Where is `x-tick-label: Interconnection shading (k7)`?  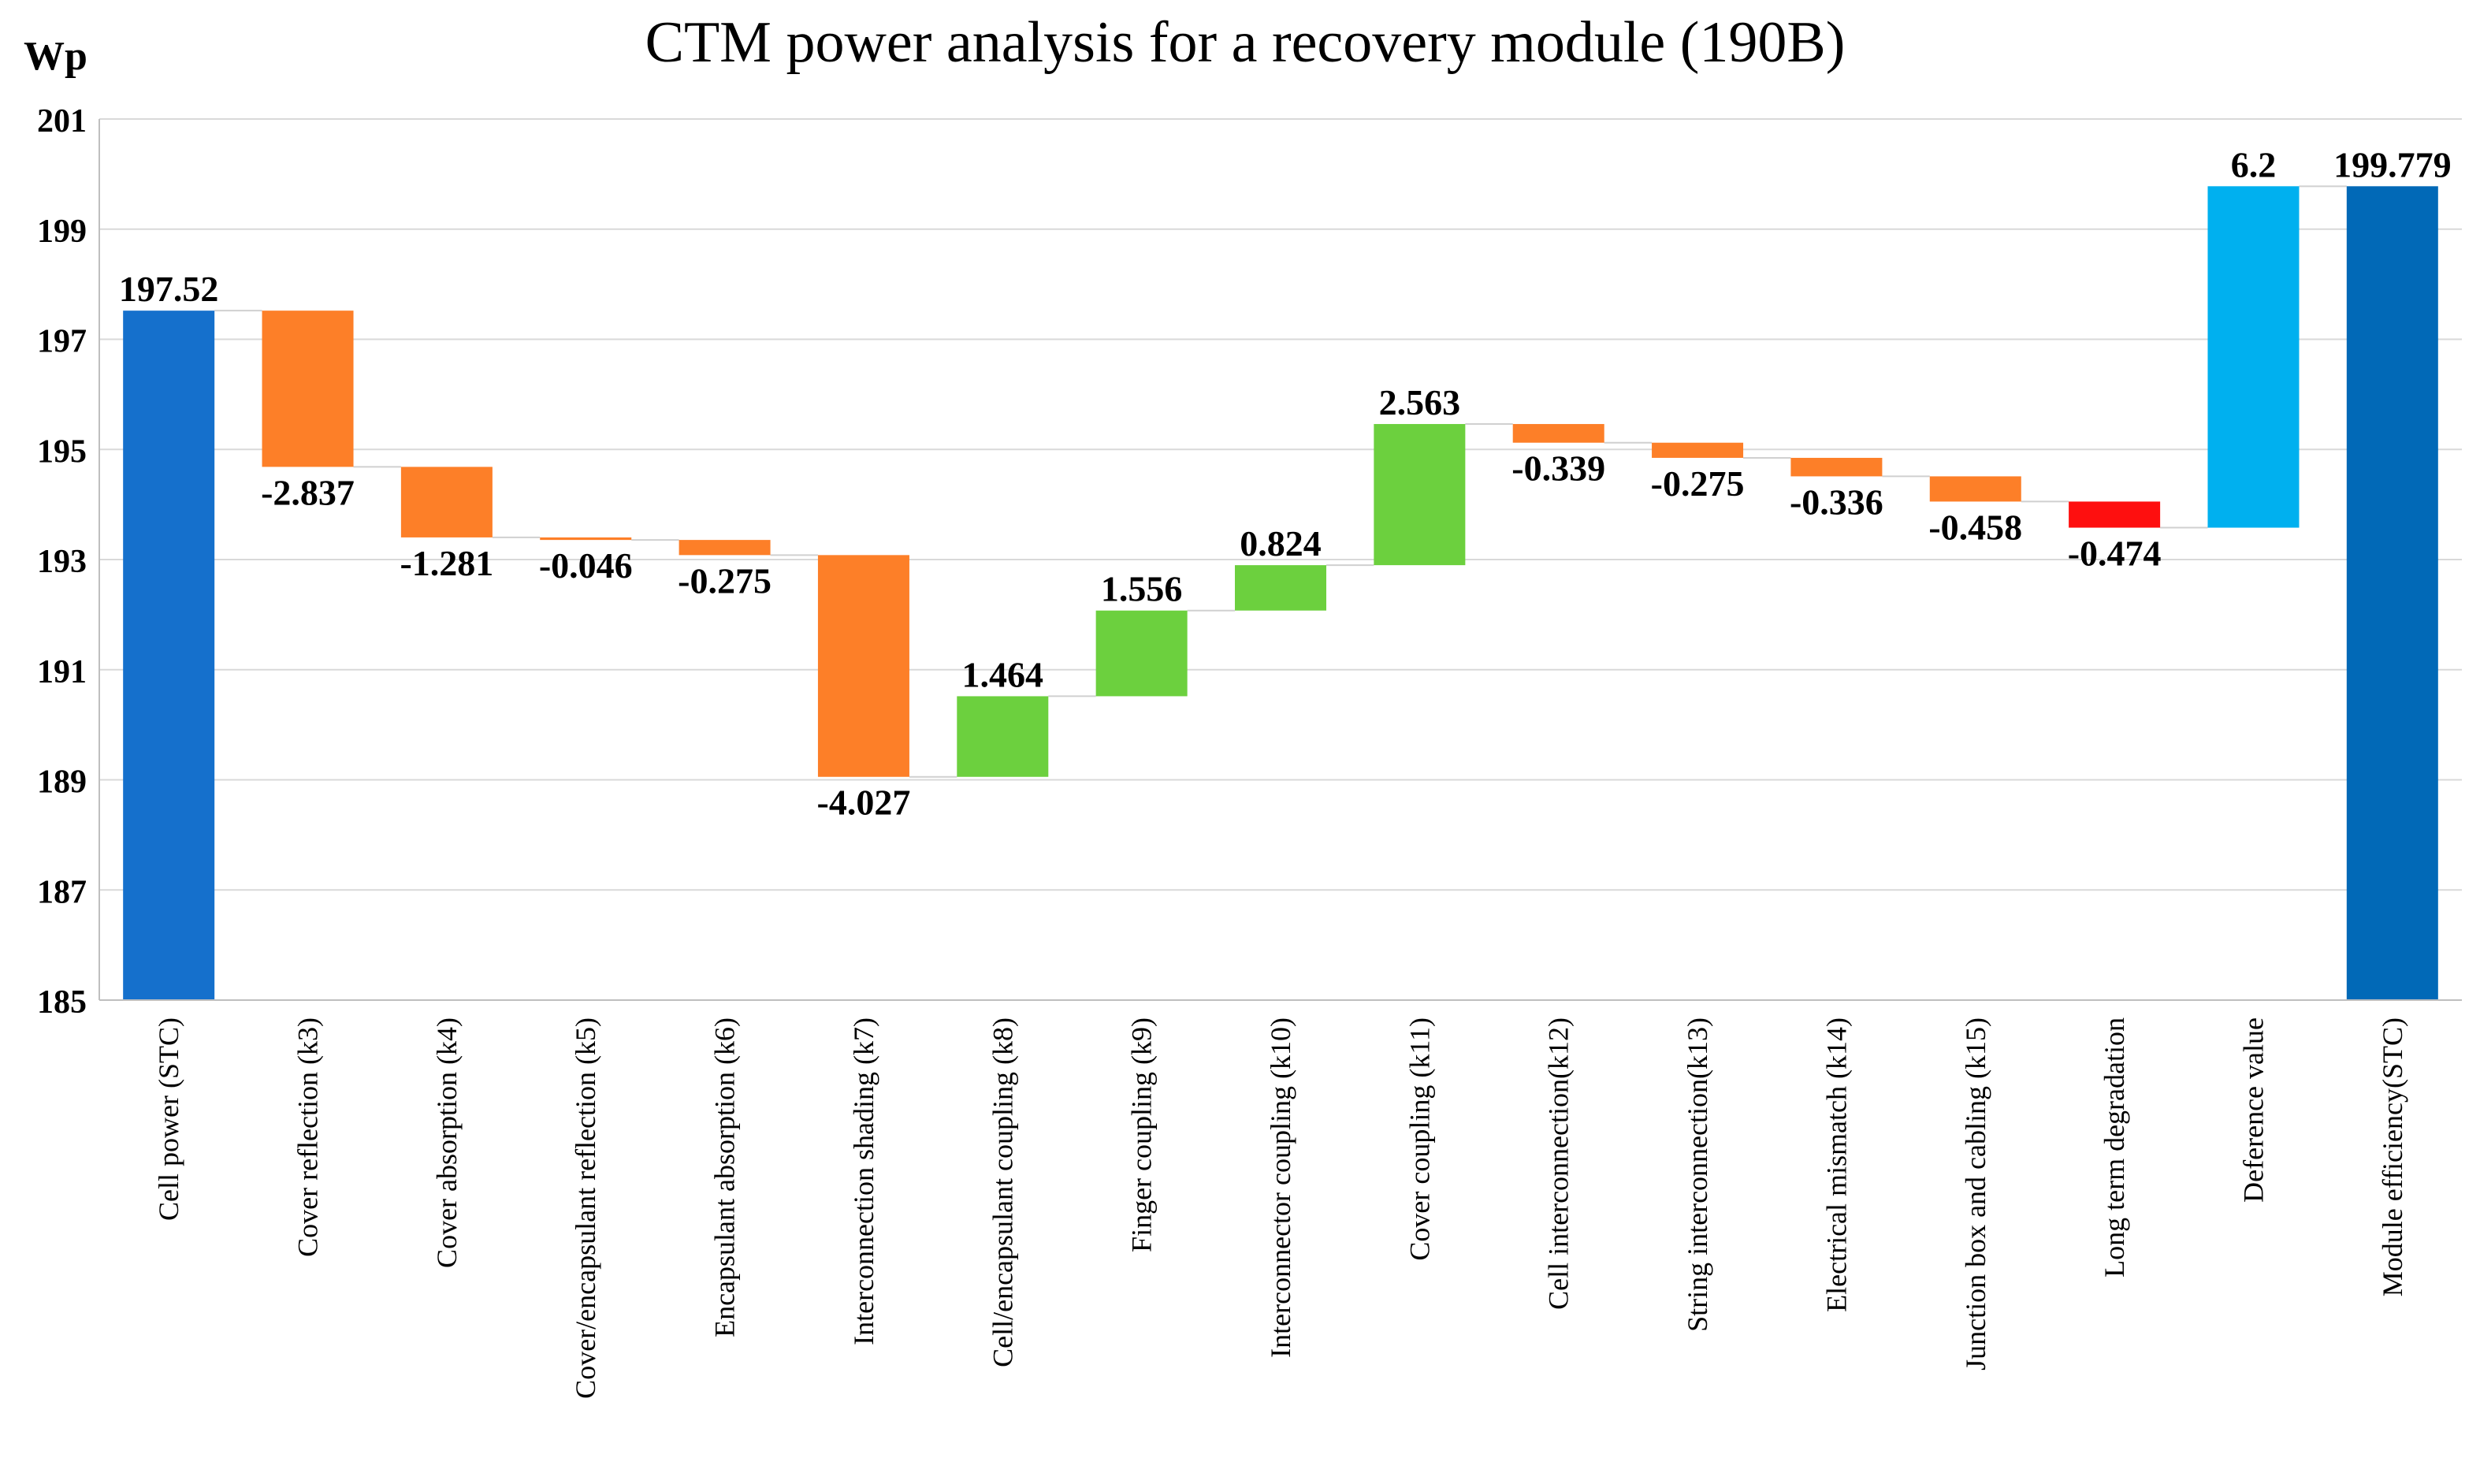 x-tick-label: Interconnection shading (k7) is located at coordinates (863, 1181).